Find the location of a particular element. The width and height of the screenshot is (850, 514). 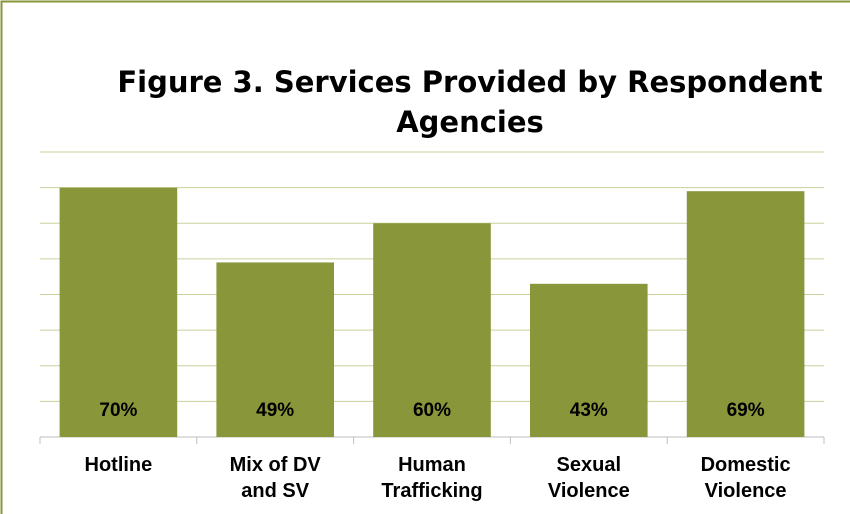

x-tick-label: Mix of DV and SV is located at coordinates (275, 478).